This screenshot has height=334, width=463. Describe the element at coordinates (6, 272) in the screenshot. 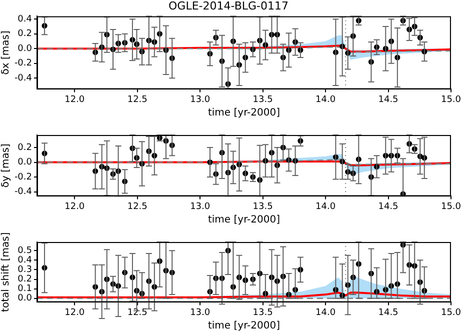

I see `y-axis-title: total shift [mas]` at that location.